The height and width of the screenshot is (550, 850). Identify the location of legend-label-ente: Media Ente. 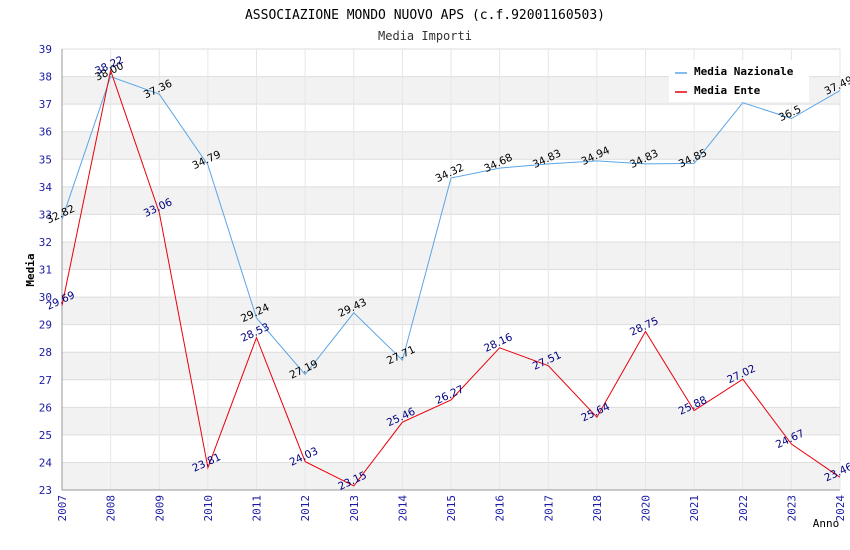
(727, 90).